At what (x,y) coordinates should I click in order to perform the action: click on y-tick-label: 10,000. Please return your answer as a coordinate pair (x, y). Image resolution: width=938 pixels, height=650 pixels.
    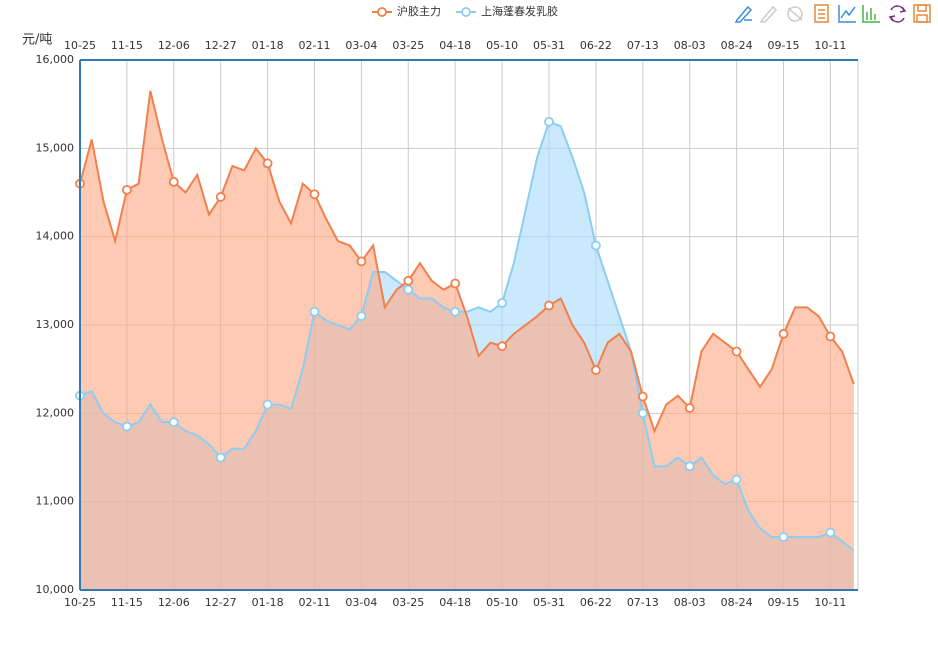
    Looking at the image, I should click on (55, 589).